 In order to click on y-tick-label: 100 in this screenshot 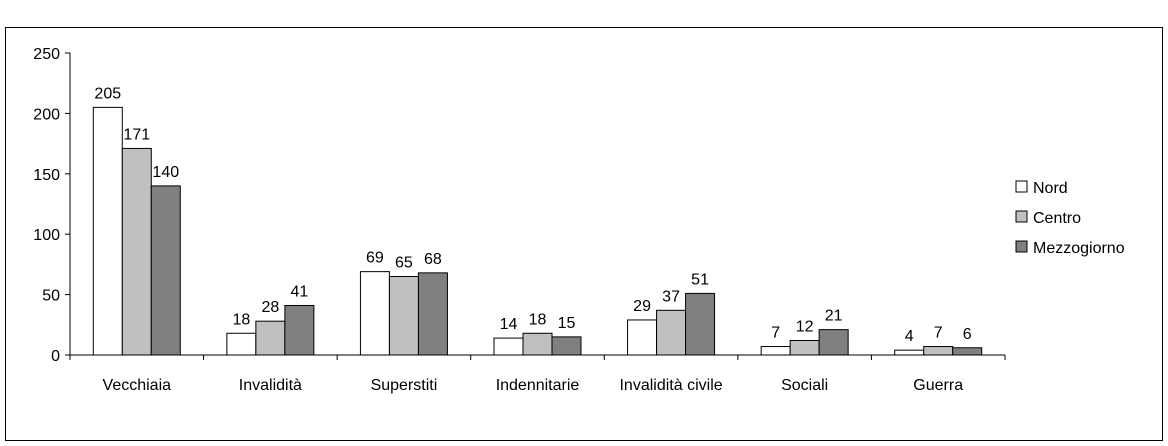, I will do `click(46, 235)`.